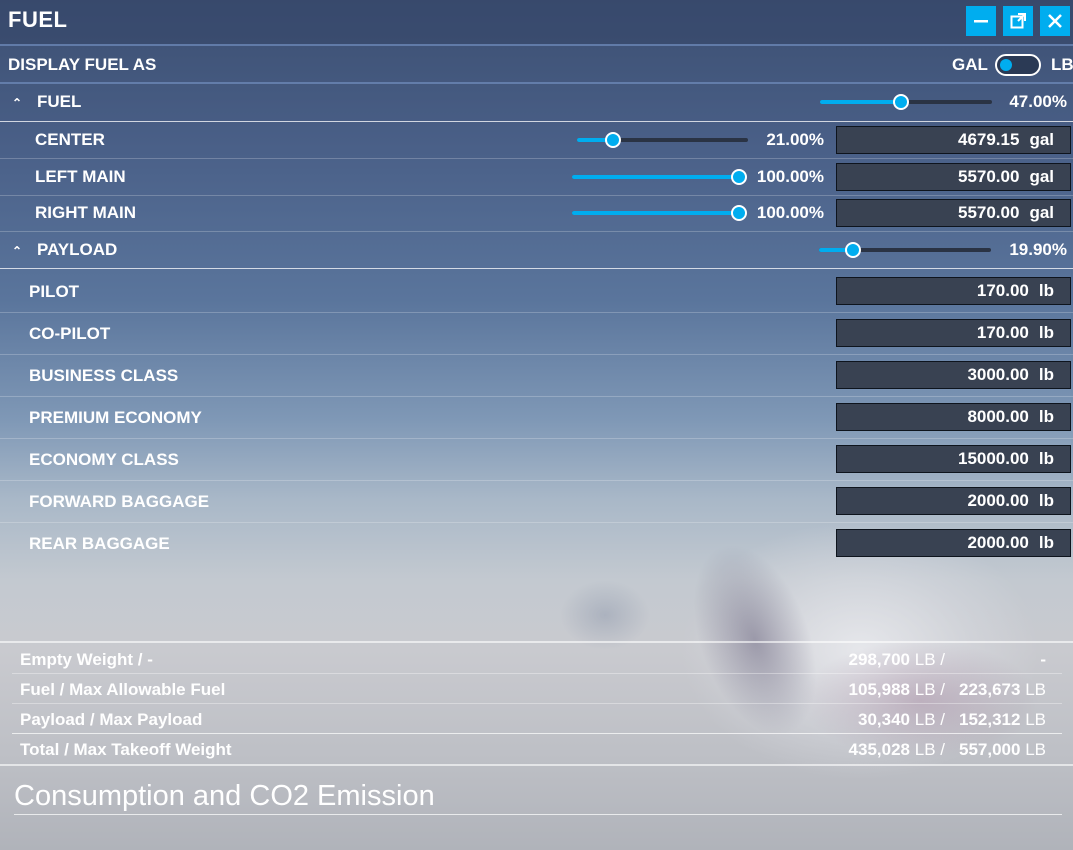 Image resolution: width=1073 pixels, height=850 pixels. What do you see at coordinates (82, 64) in the screenshot?
I see `display-fuel-as-label: DISPLAY FUEL AS` at bounding box center [82, 64].